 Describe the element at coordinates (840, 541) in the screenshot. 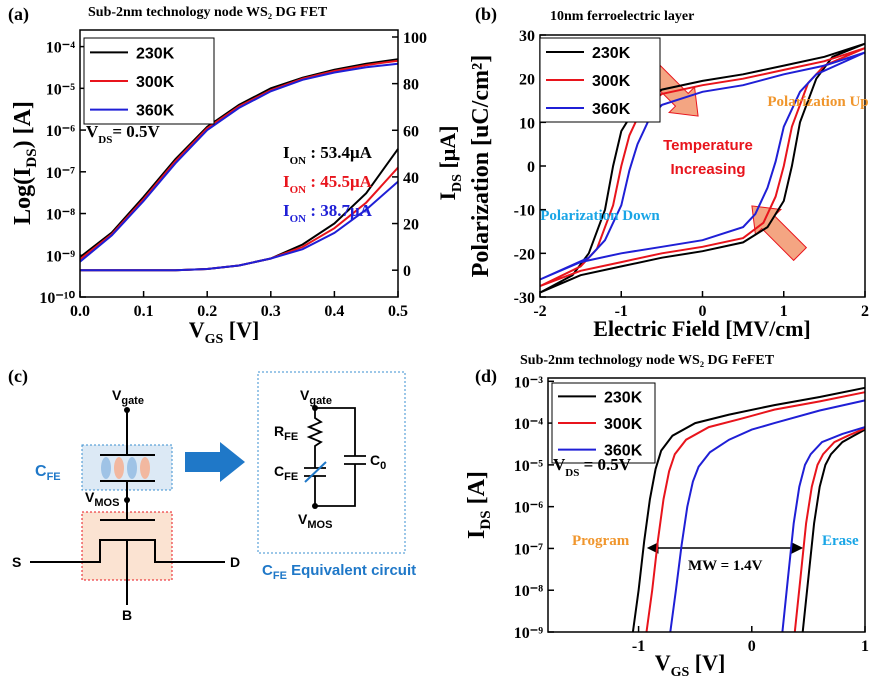

I see `annotation: Erase` at that location.